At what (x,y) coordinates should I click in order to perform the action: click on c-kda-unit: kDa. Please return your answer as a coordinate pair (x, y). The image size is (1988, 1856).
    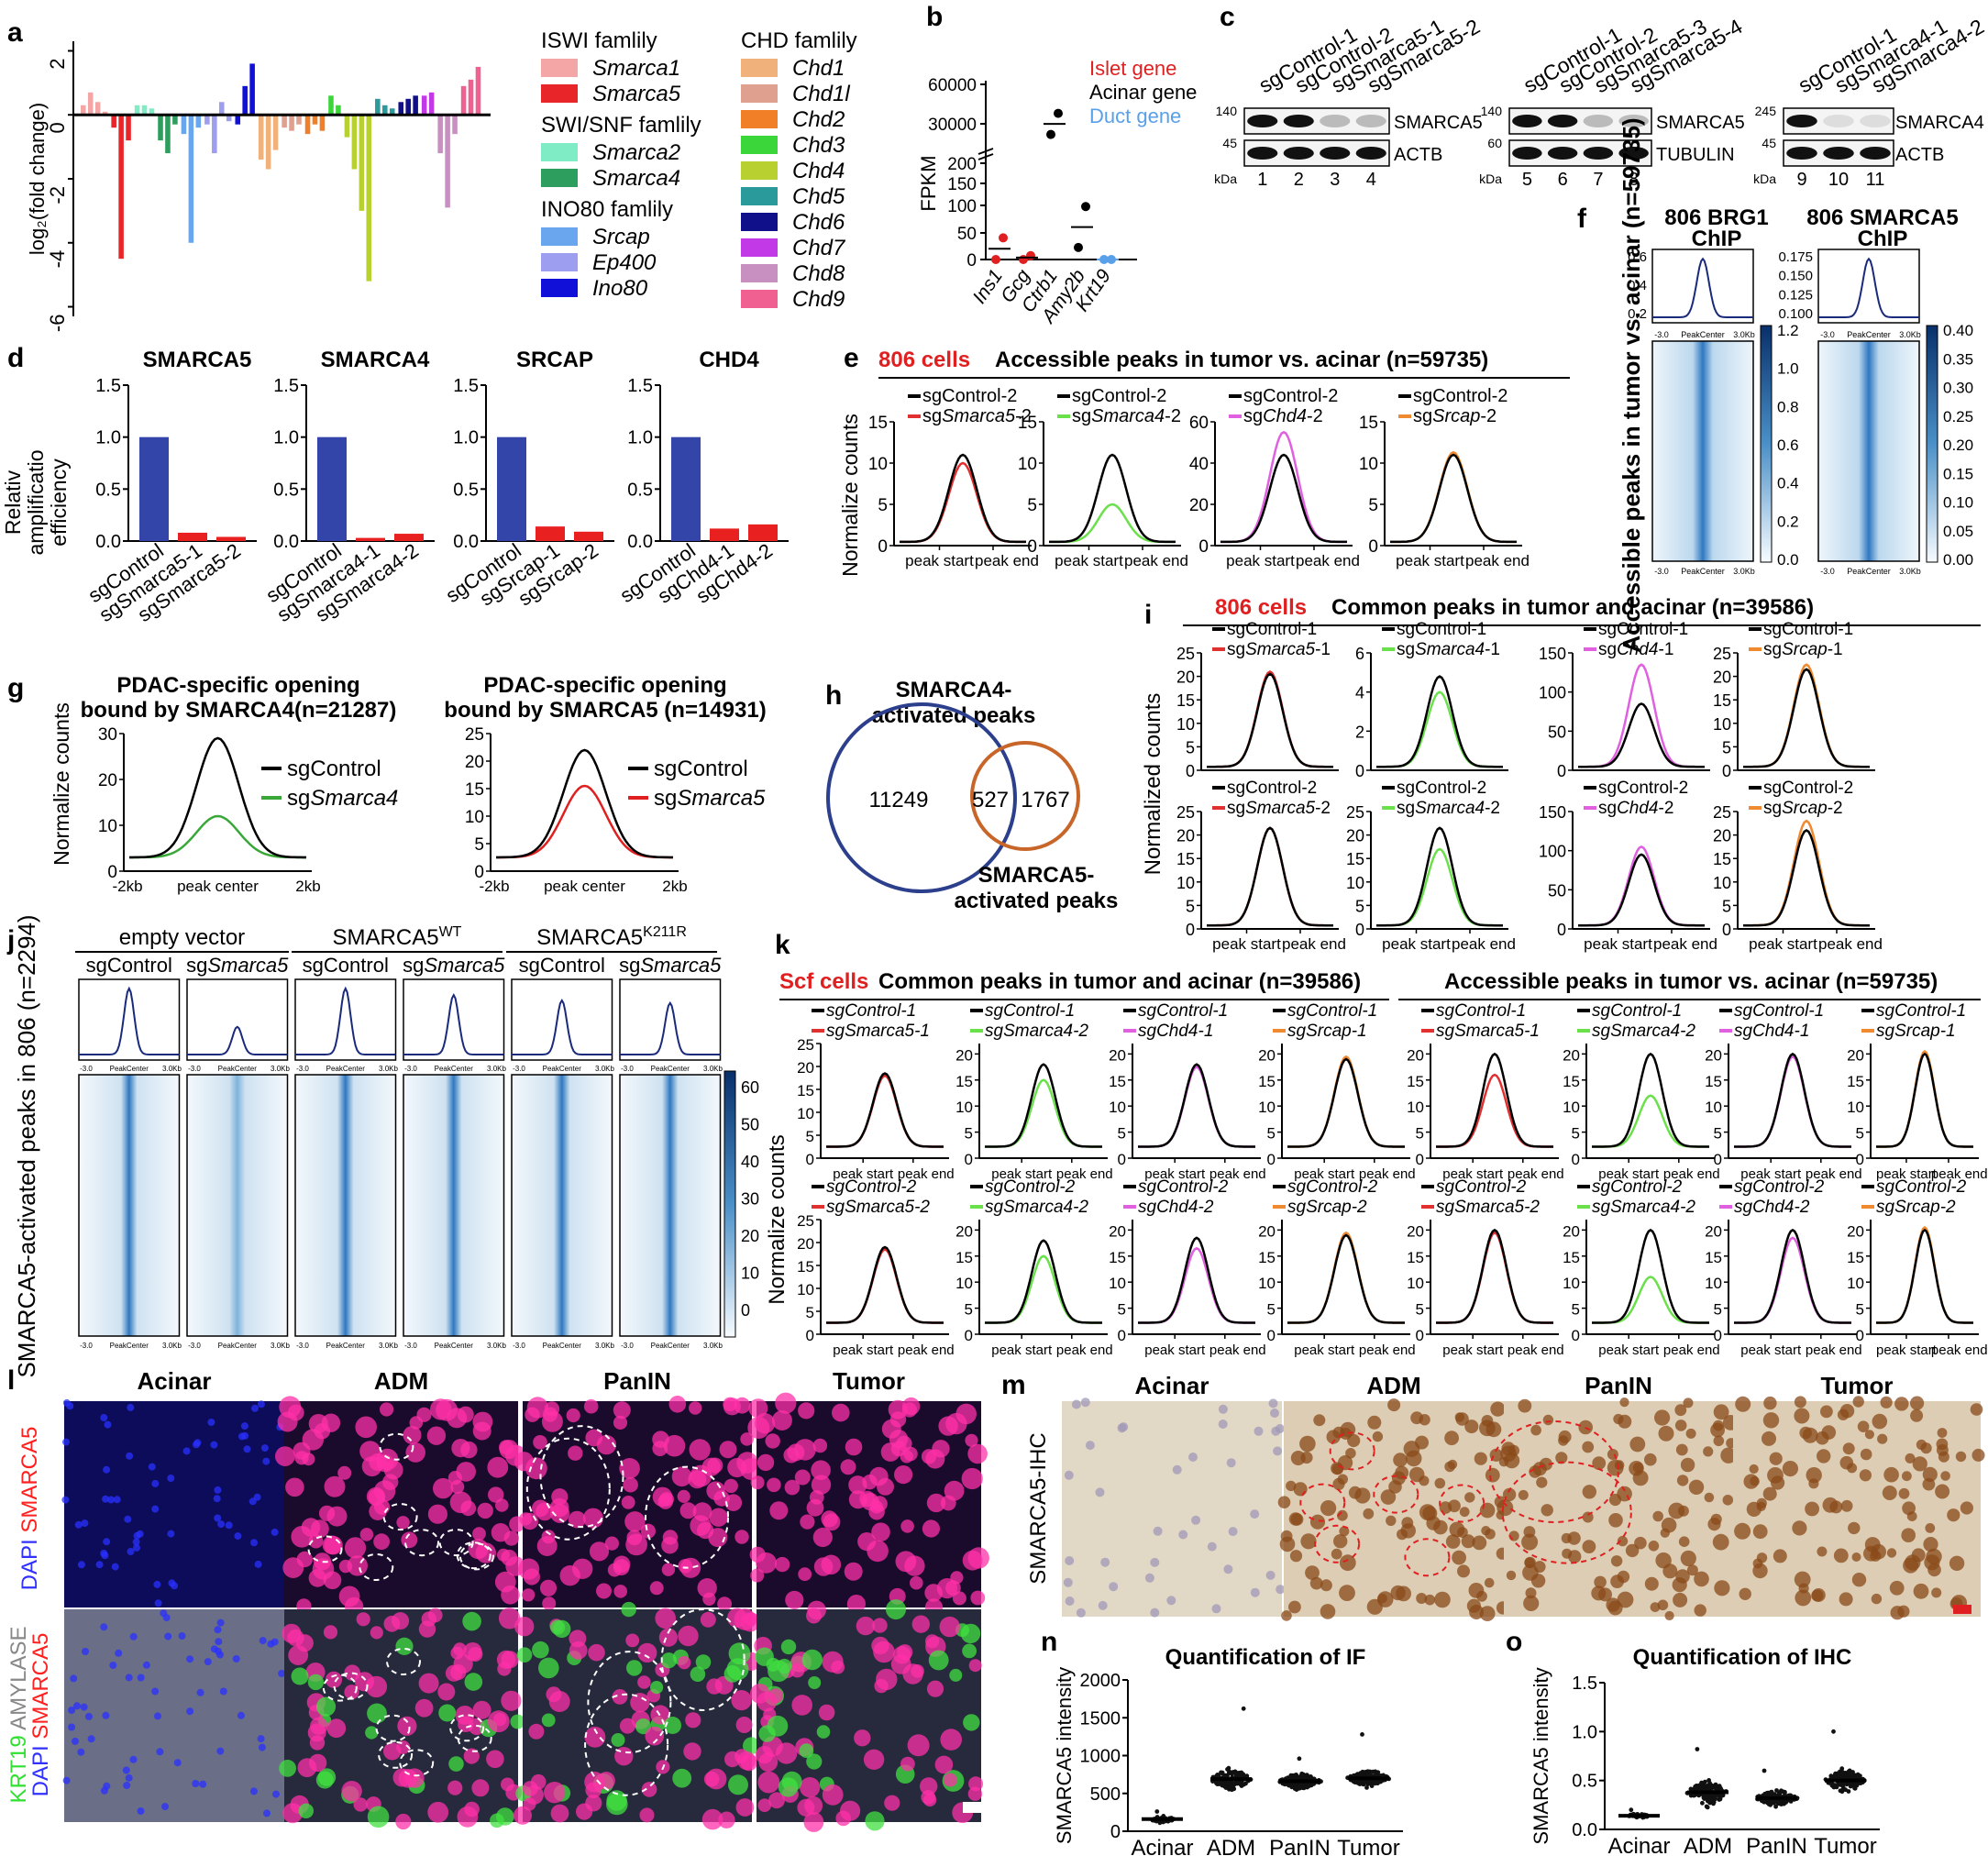
    Looking at the image, I should click on (1225, 178).